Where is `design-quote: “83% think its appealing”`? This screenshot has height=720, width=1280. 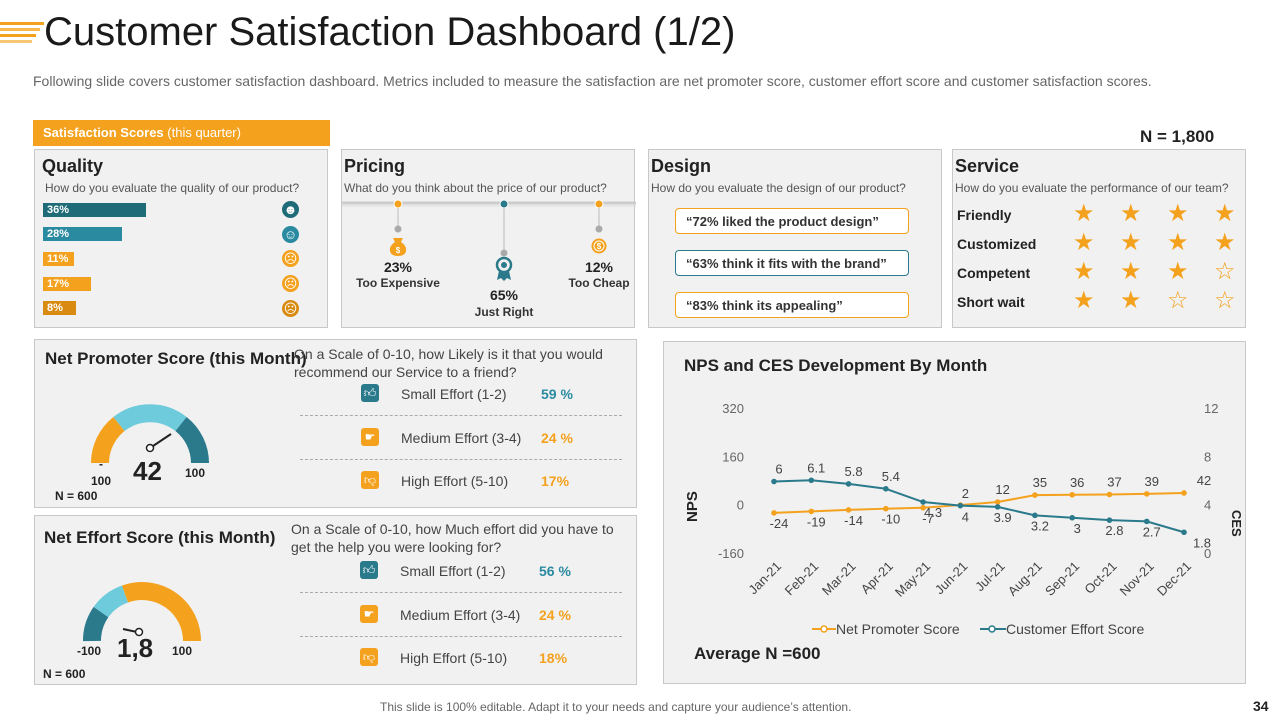
design-quote: “83% think its appealing” is located at coordinates (792, 305).